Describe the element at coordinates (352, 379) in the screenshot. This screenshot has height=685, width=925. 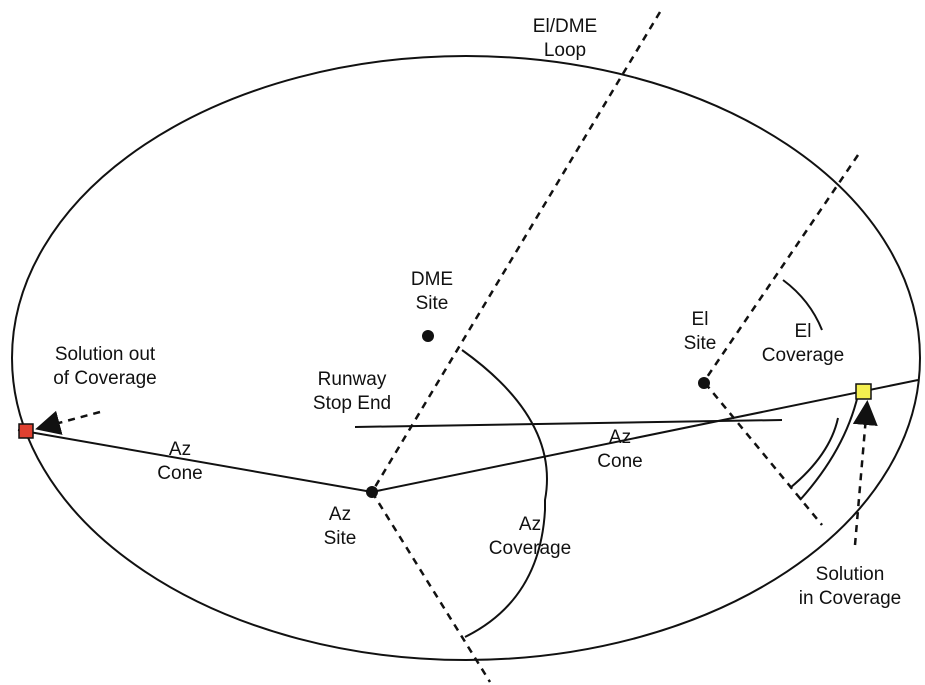
I see `label: Runway` at that location.